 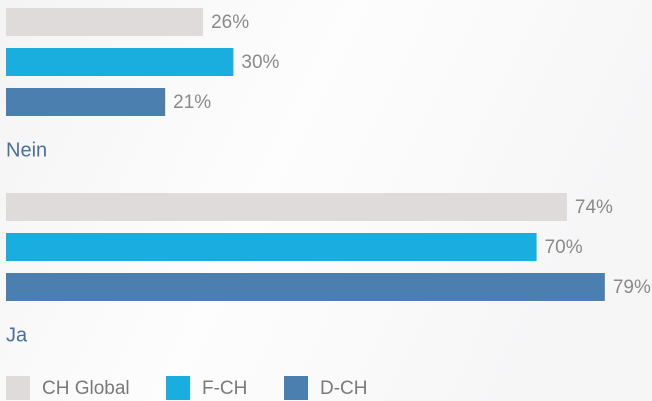 What do you see at coordinates (344, 388) in the screenshot?
I see `legend-label: D-CH` at bounding box center [344, 388].